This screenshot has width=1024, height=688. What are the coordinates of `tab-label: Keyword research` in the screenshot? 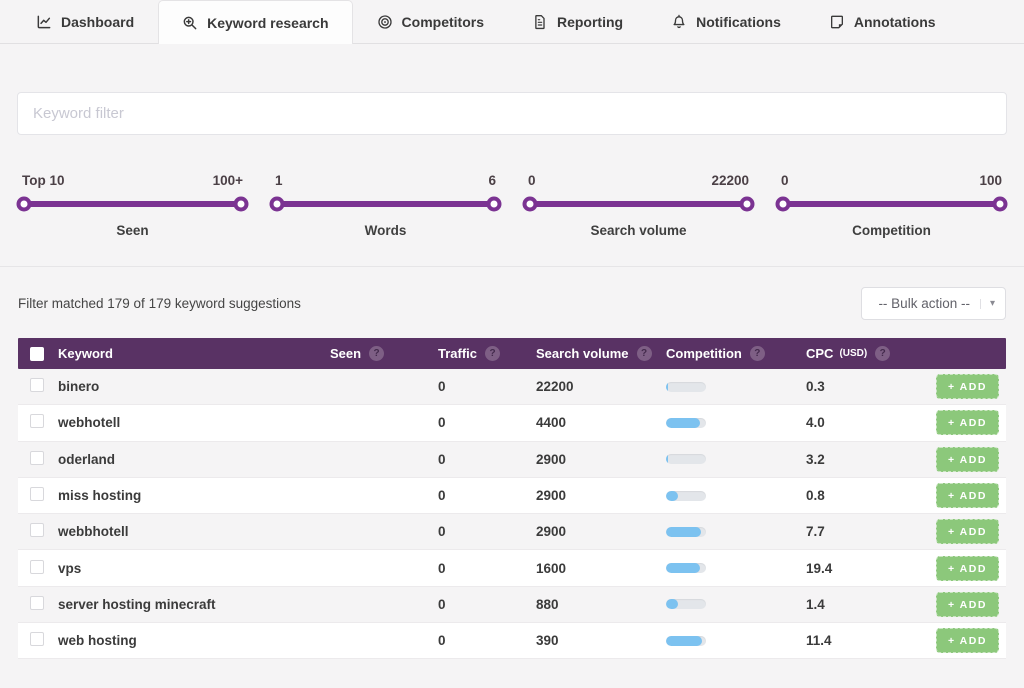 It's located at (268, 22).